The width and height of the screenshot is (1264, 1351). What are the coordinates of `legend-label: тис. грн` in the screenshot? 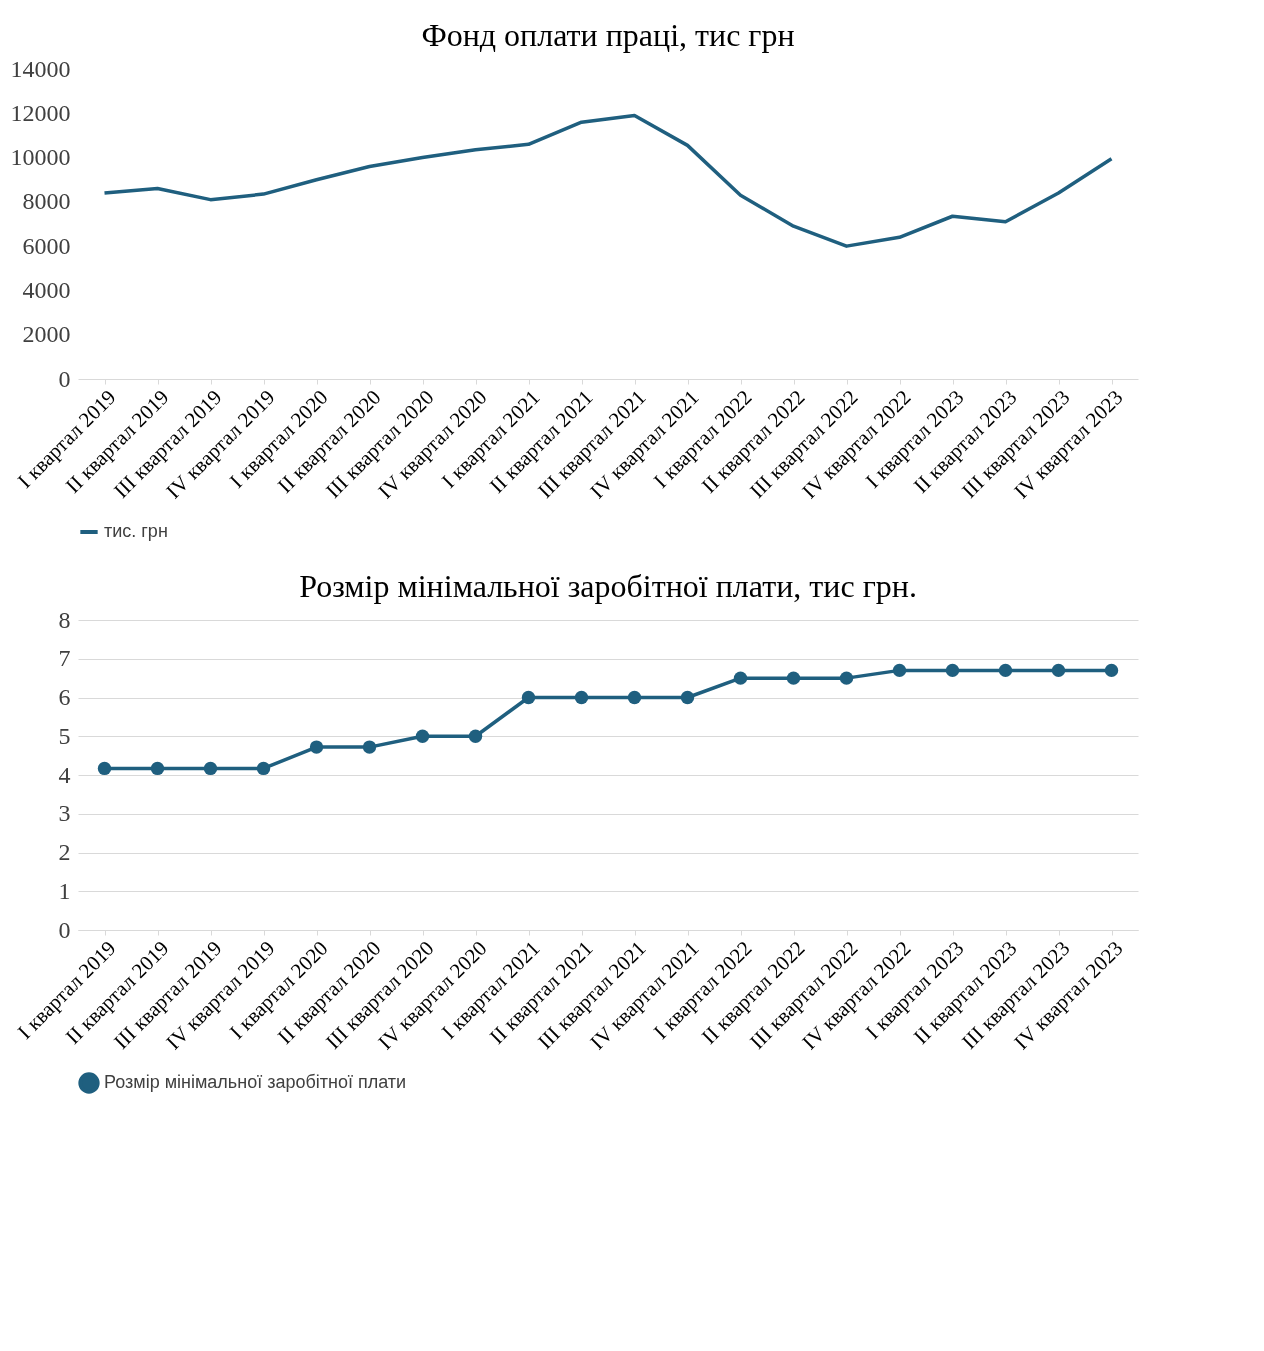 It's located at (136, 531).